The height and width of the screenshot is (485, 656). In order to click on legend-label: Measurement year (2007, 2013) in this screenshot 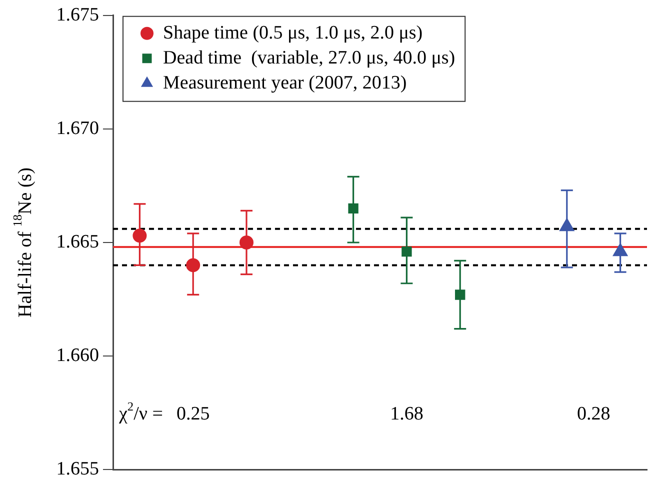, I will do `click(285, 83)`.